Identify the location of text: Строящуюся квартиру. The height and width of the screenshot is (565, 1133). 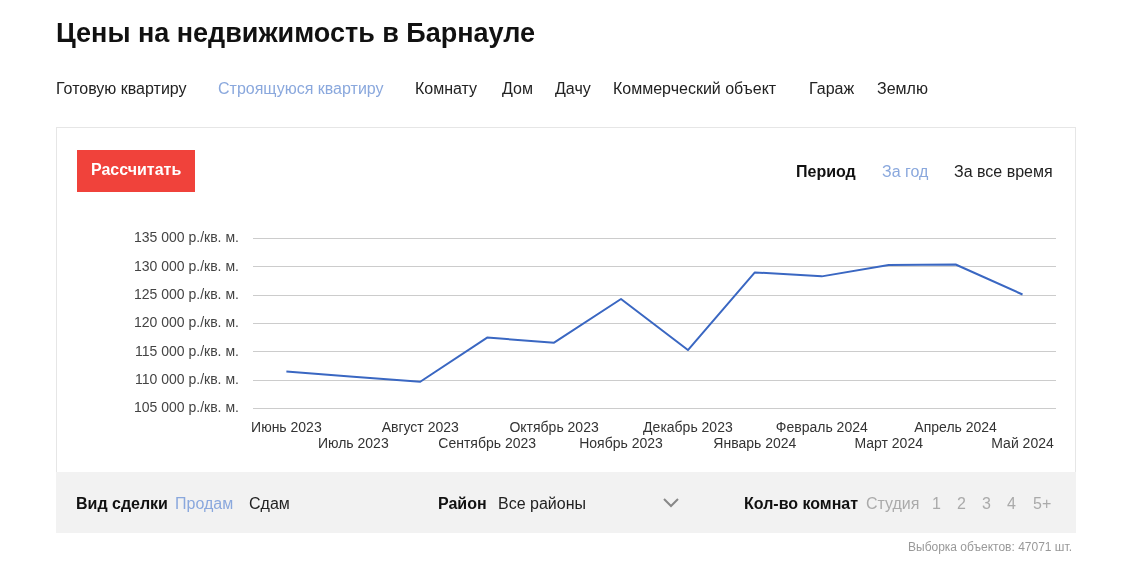
(301, 89).